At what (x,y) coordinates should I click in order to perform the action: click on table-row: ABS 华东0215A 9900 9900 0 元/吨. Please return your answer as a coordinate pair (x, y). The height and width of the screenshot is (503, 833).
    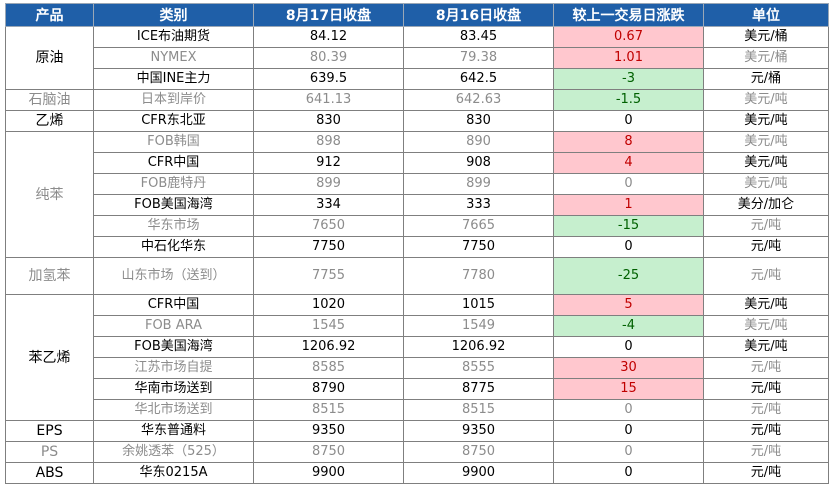
    Looking at the image, I should click on (417, 473).